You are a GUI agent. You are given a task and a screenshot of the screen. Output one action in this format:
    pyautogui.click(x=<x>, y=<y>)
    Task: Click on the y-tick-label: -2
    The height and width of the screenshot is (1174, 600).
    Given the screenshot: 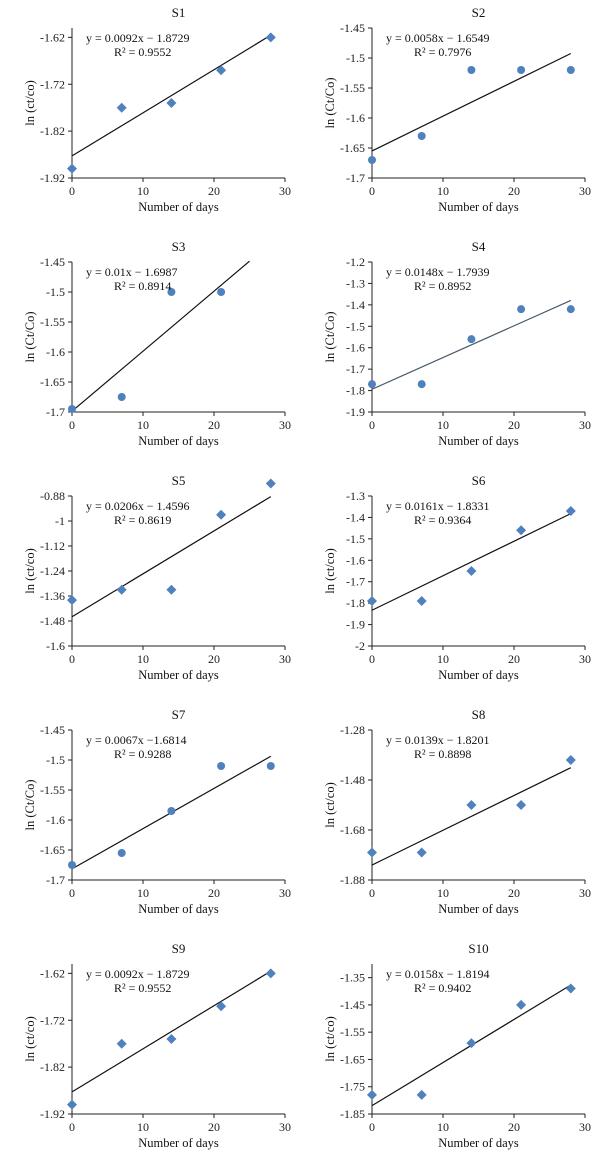 What is the action you would take?
    pyautogui.click(x=360, y=646)
    